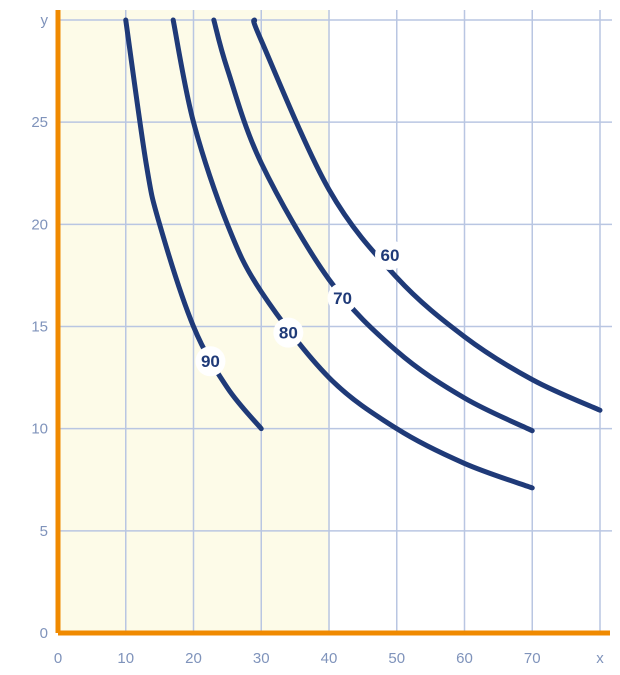 Image resolution: width=620 pixels, height=675 pixels. Describe the element at coordinates (600, 658) in the screenshot. I see `x-tick-label: x` at that location.